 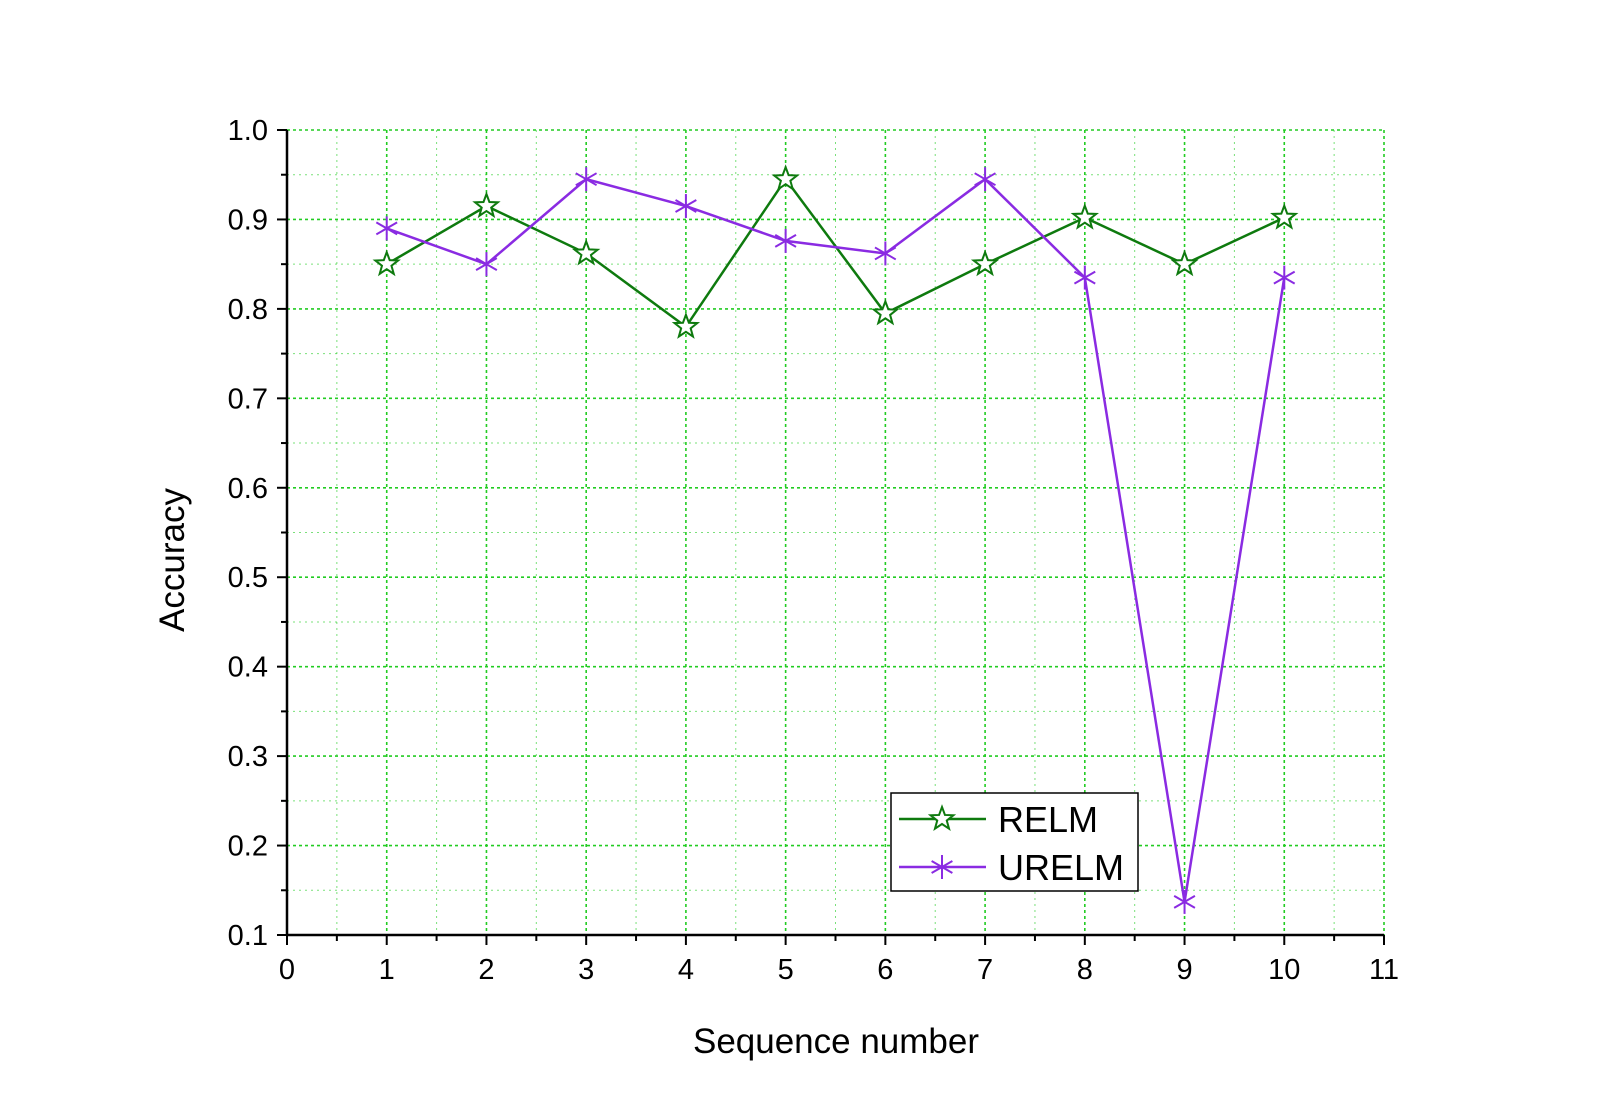 What do you see at coordinates (486, 970) in the screenshot?
I see `x-tick-label: 2` at bounding box center [486, 970].